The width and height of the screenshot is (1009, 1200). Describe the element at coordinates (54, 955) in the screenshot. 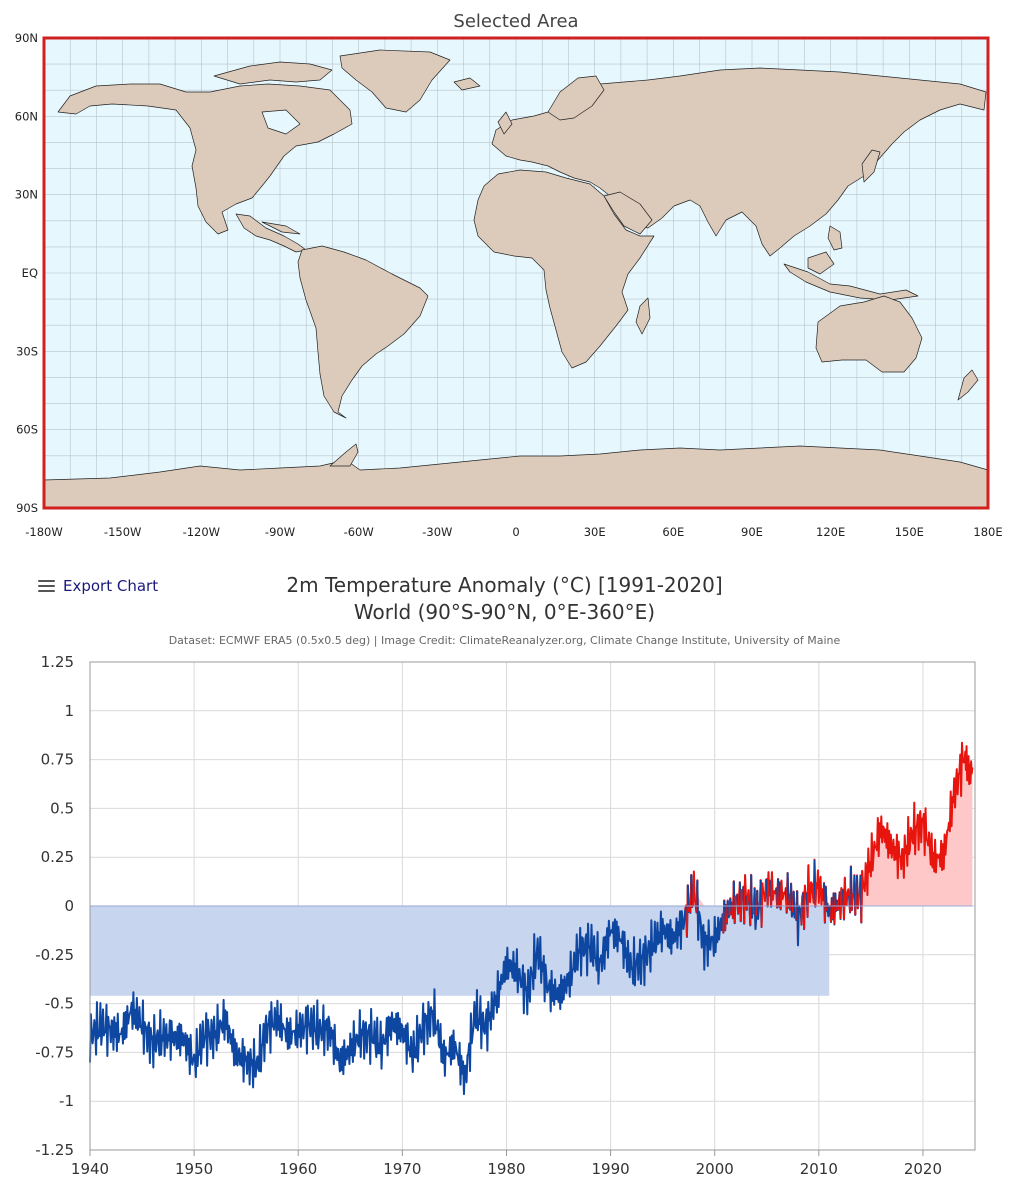

I see `y-tick-label: -0.25` at that location.